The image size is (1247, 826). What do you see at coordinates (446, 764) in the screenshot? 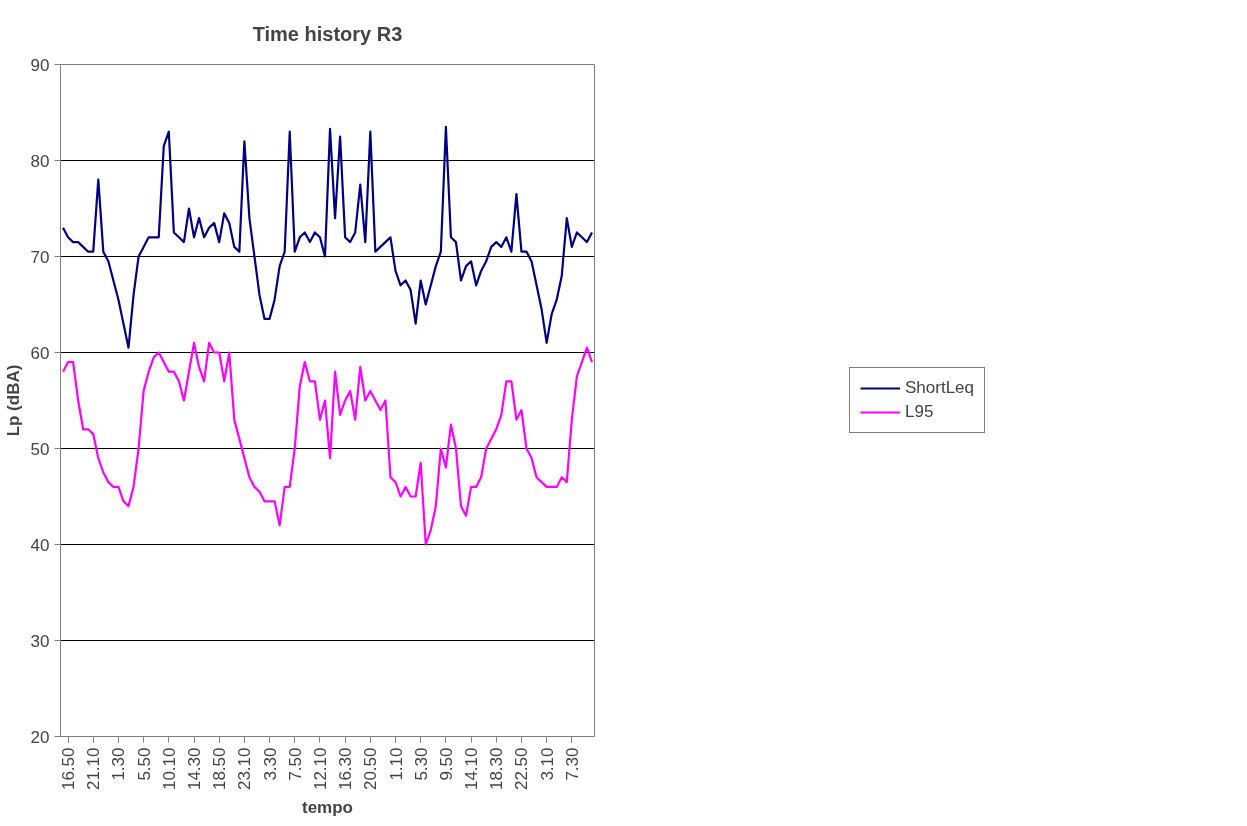
I see `x-tick-label: 9.50` at bounding box center [446, 764].